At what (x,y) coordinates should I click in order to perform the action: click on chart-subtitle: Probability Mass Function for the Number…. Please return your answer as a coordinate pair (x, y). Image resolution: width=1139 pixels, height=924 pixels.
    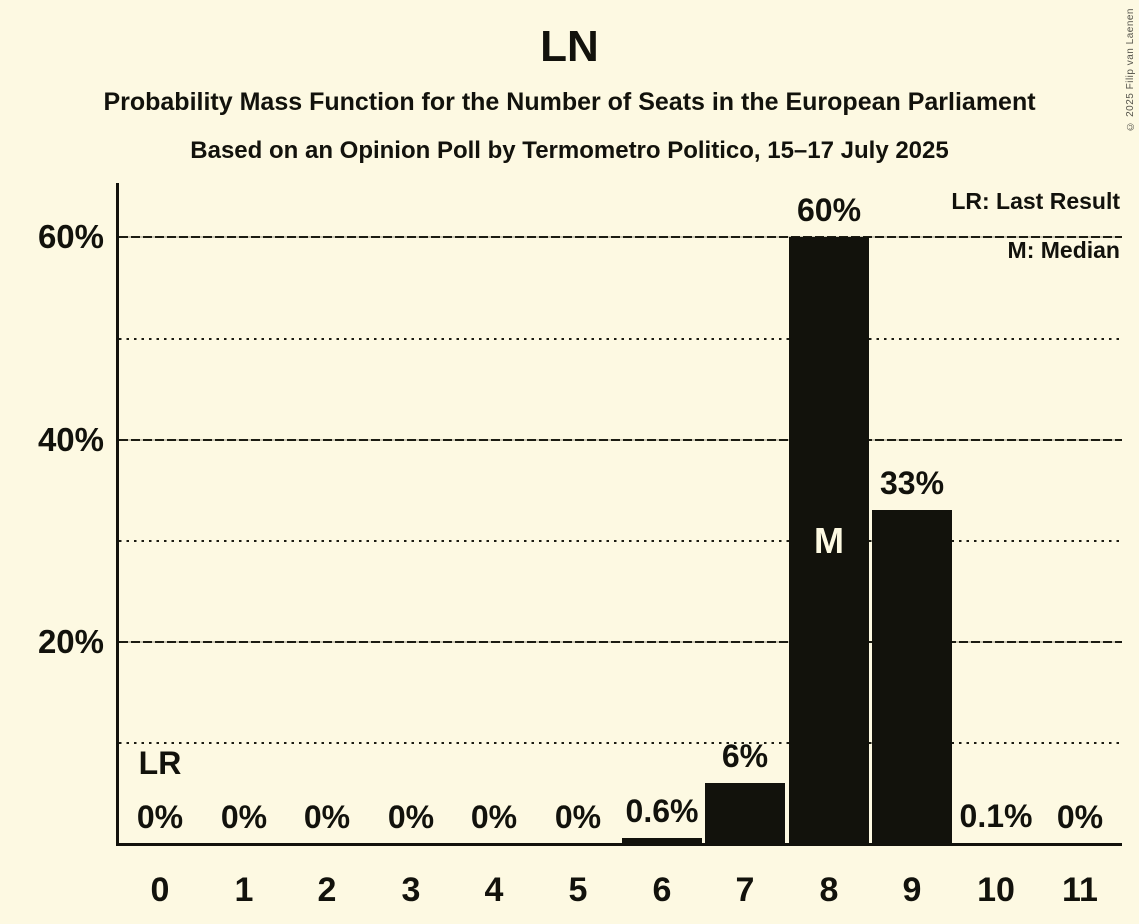
    Looking at the image, I should click on (569, 102).